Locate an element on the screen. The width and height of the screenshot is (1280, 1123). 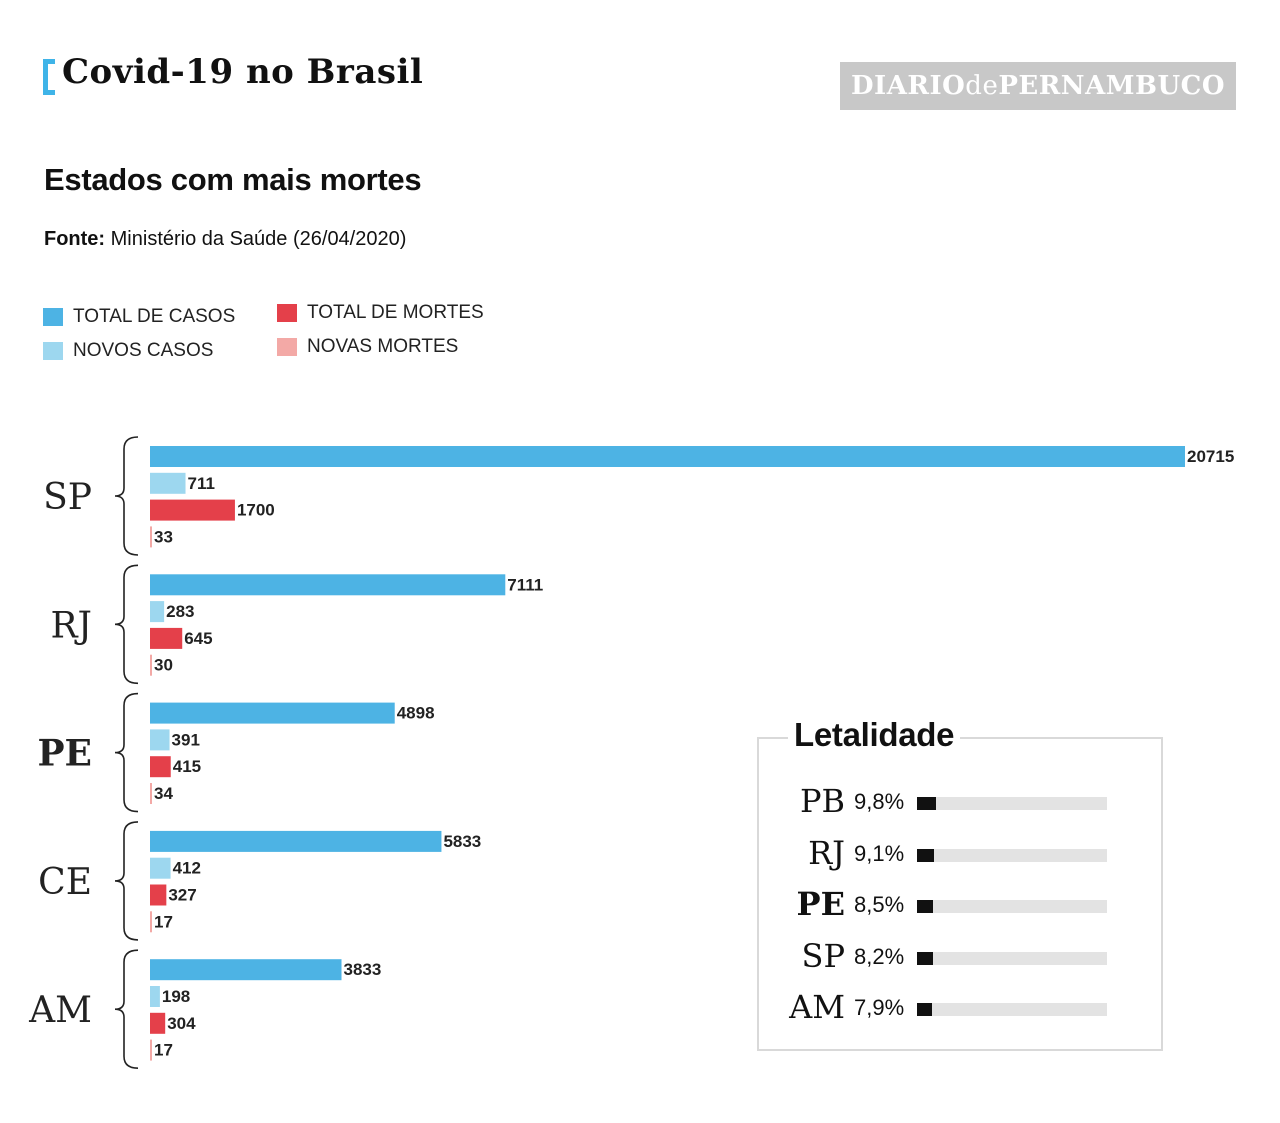
data-label: 711 is located at coordinates (201, 483).